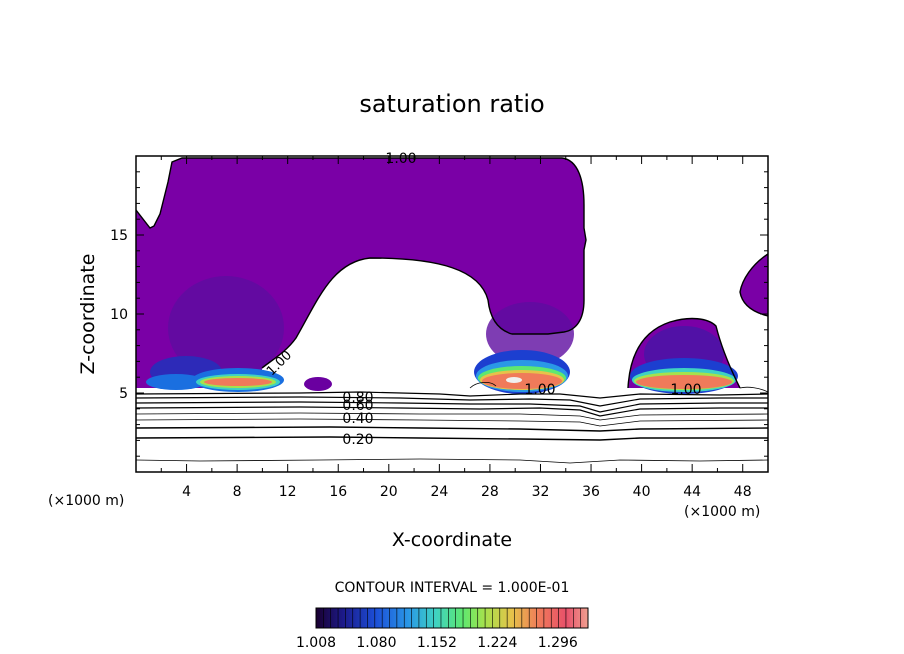 The width and height of the screenshot is (904, 654). Describe the element at coordinates (451, 104) in the screenshot. I see `chart-title: saturation ratio` at that location.